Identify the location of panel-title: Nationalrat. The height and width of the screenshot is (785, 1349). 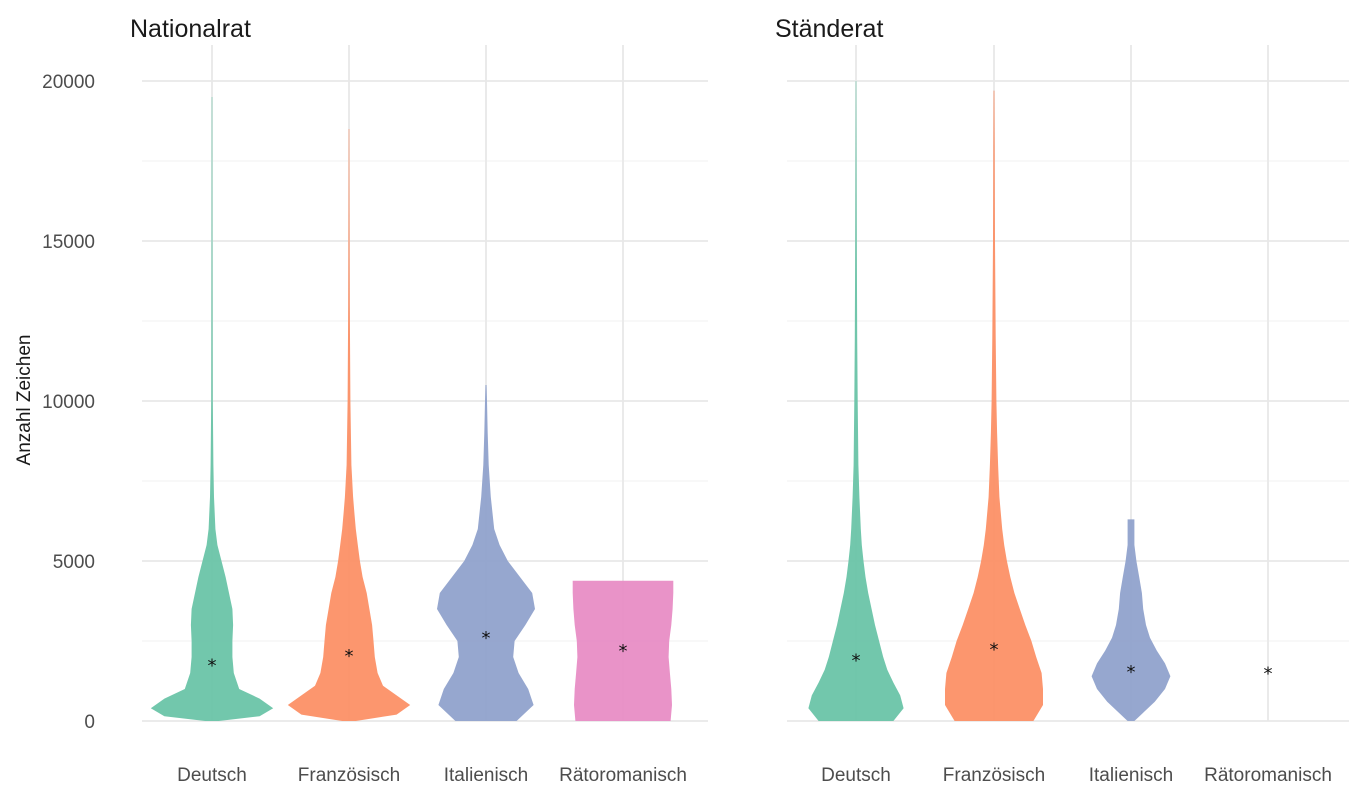
(190, 29).